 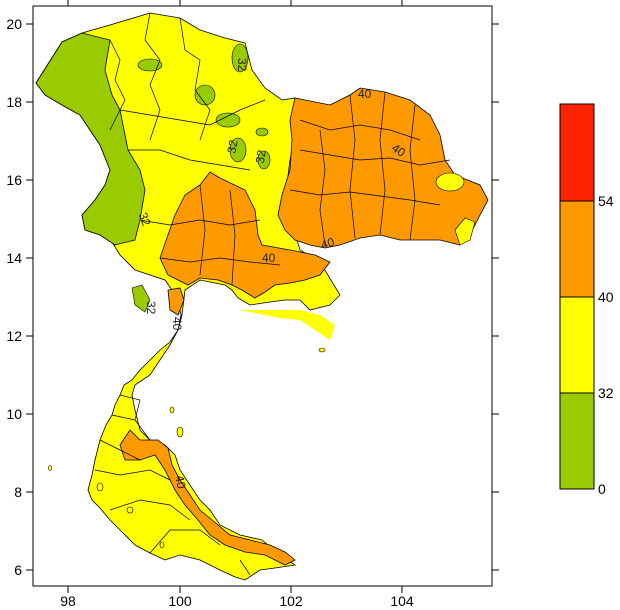 What do you see at coordinates (577, 152) in the screenshot?
I see `legend-swatch-red` at bounding box center [577, 152].